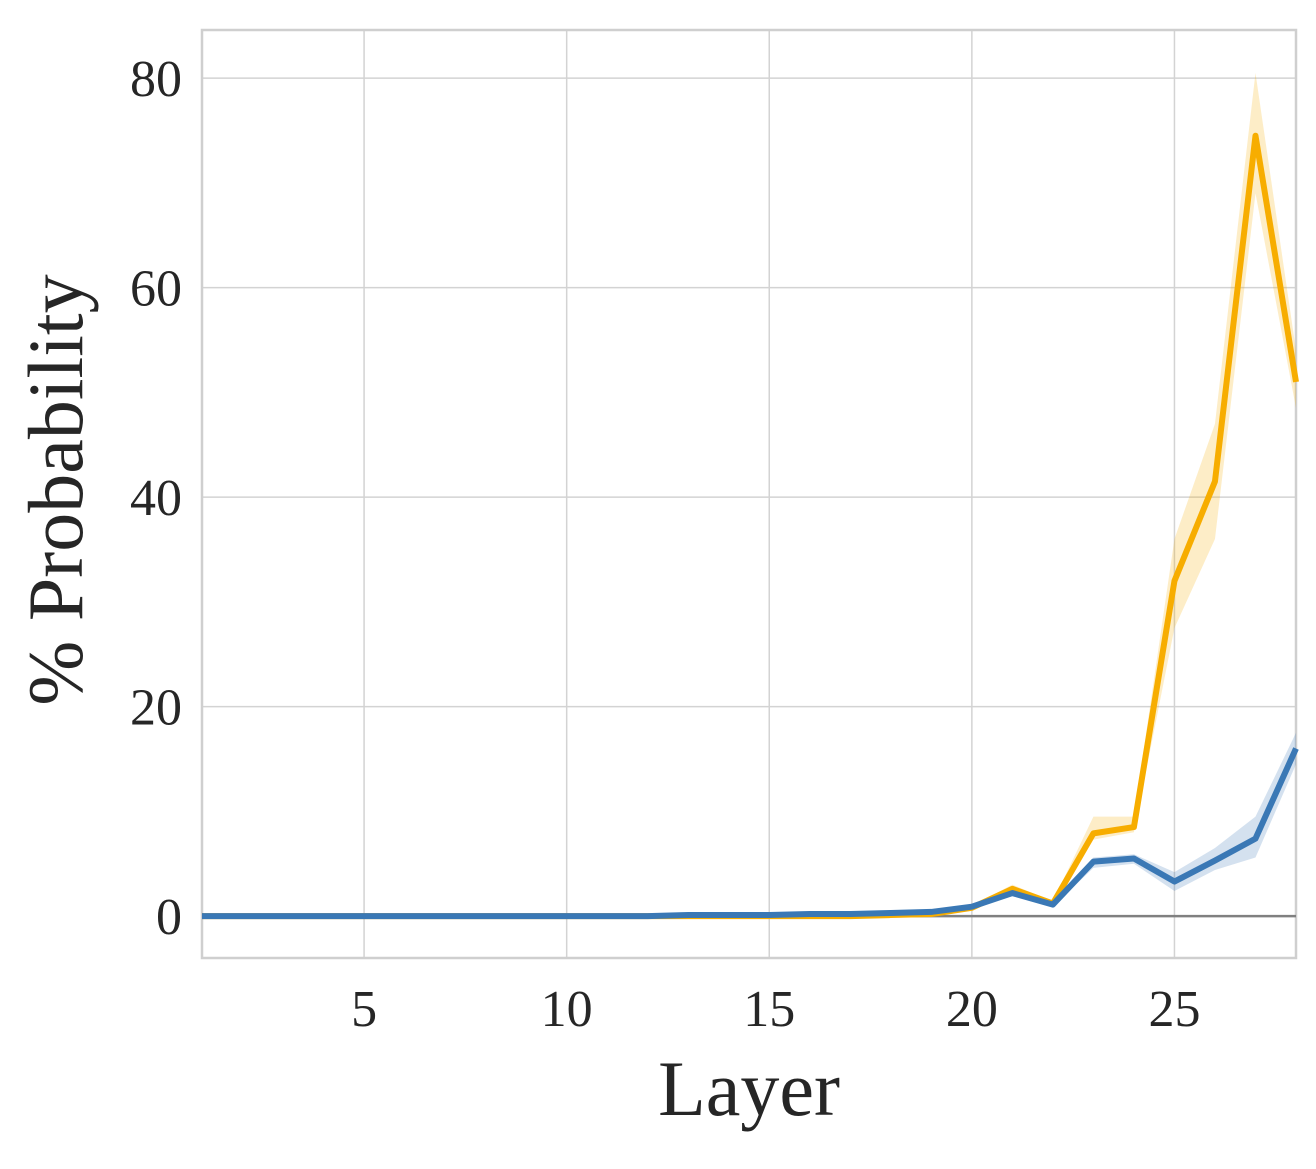  I want to click on y-axis-label: % Probability, so click(55, 489).